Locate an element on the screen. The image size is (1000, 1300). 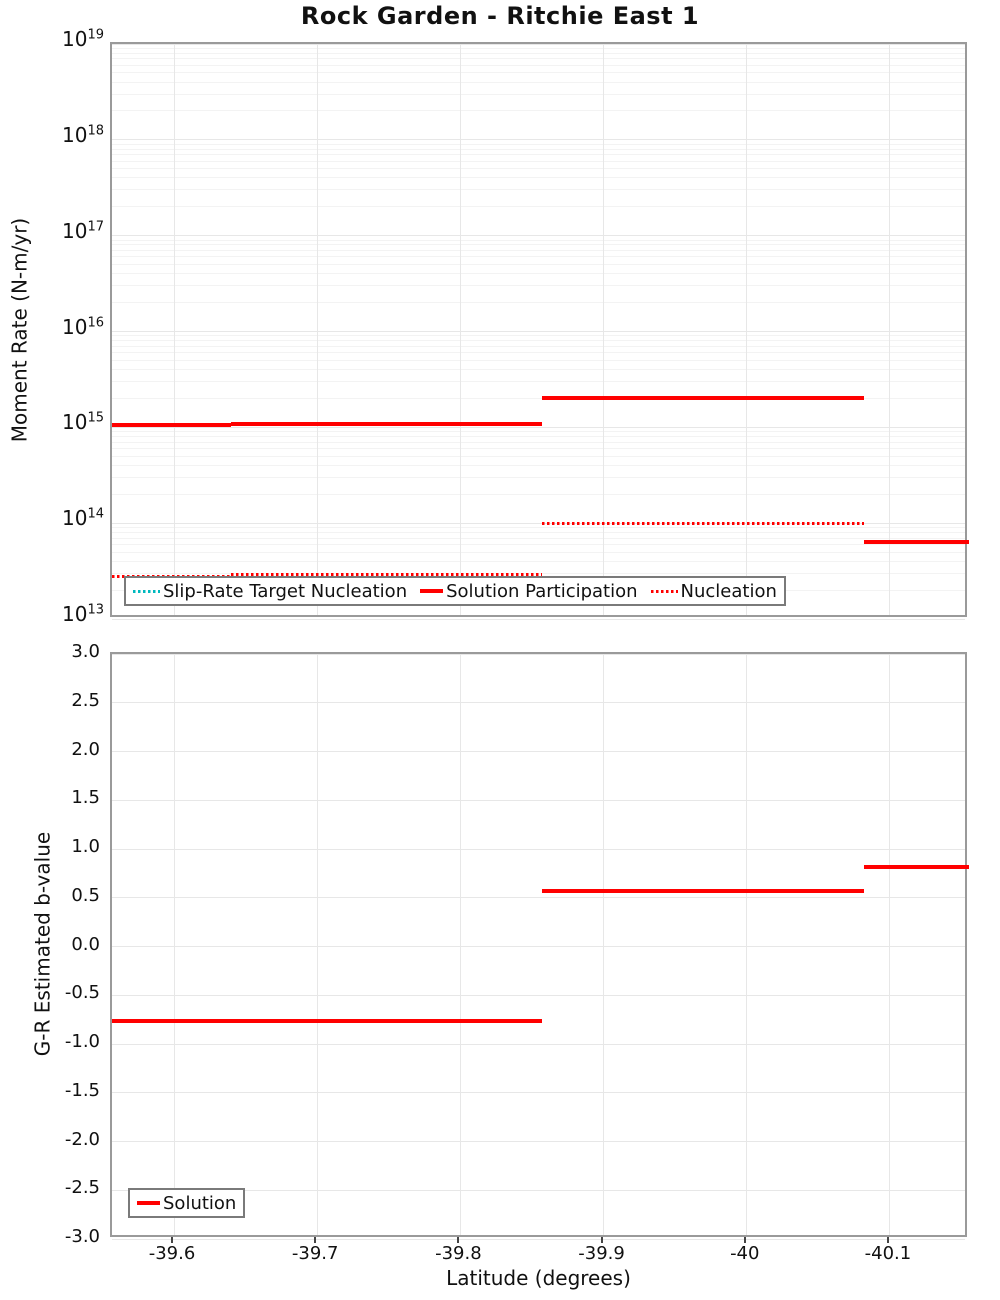
ytick-label: 1.5 is located at coordinates (85, 798).